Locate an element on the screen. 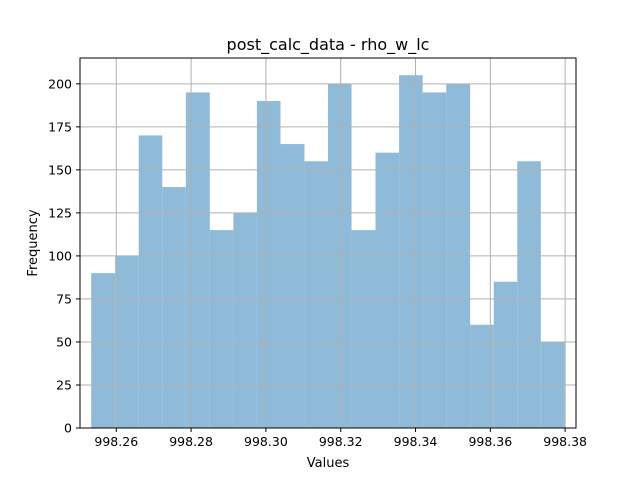 Image resolution: width=640 pixels, height=480 pixels. y-tick-label: 50 is located at coordinates (64, 341).